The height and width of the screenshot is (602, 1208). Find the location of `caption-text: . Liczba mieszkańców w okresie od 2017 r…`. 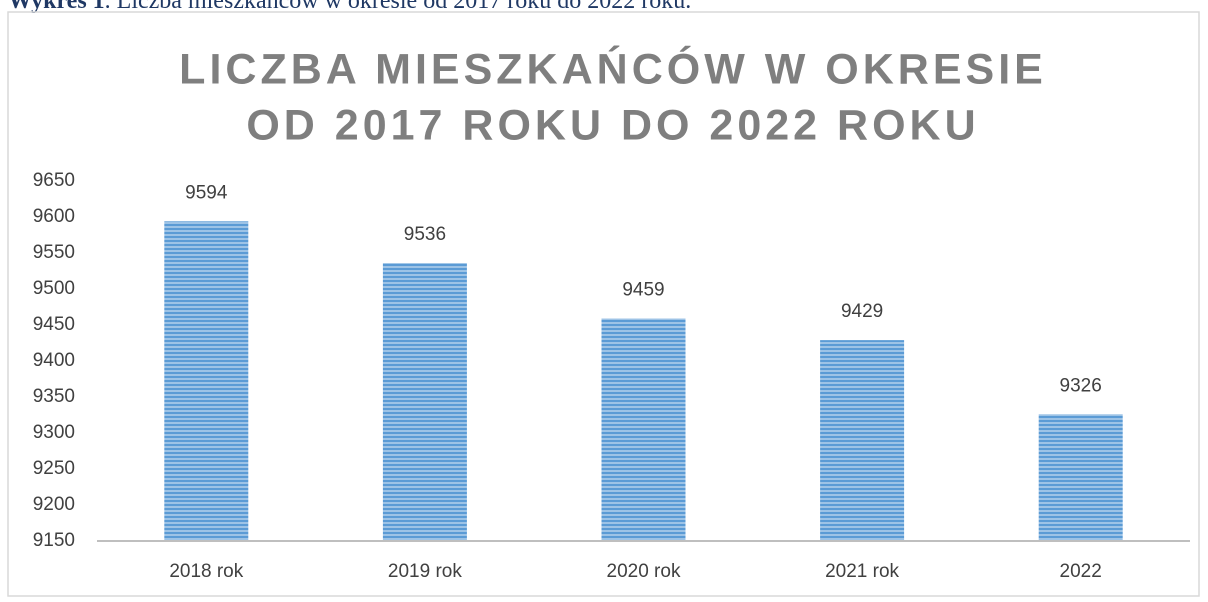

caption-text: . Liczba mieszkańców w okresie od 2017 r… is located at coordinates (398, 7).